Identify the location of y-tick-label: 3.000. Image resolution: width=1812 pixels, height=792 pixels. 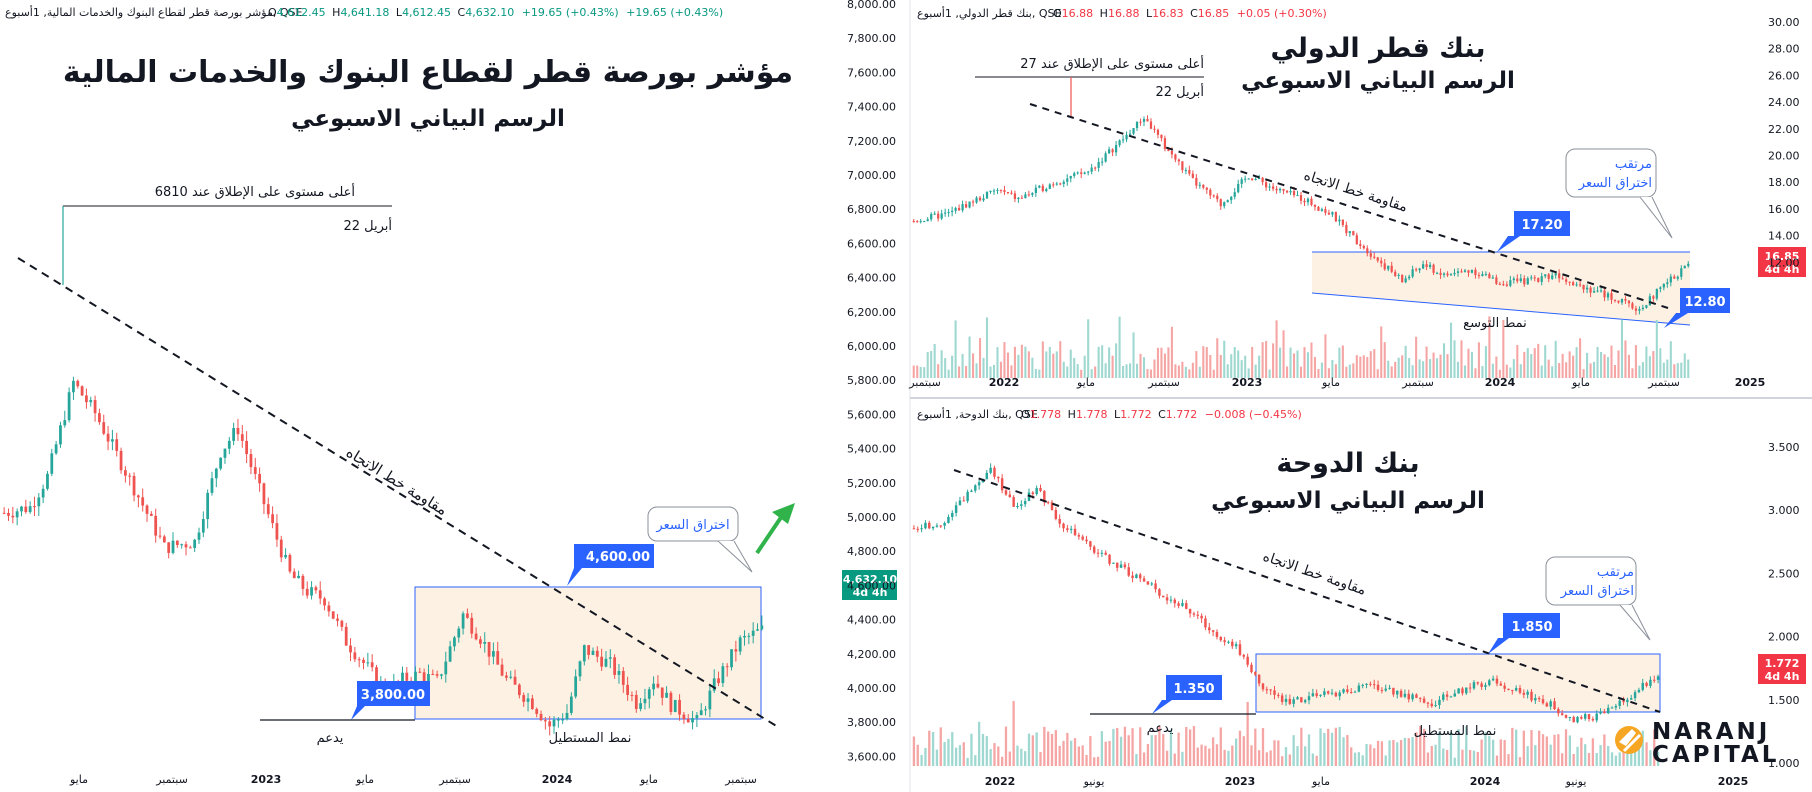
(1784, 510).